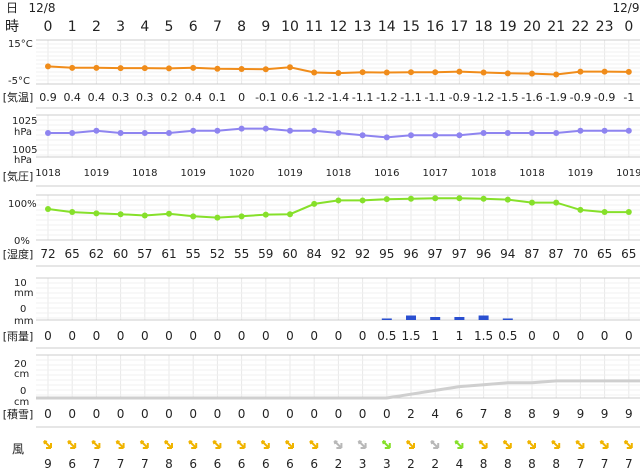 The height and width of the screenshot is (475, 640). Describe the element at coordinates (48, 97) in the screenshot. I see `temperature-value: 0.9` at that location.